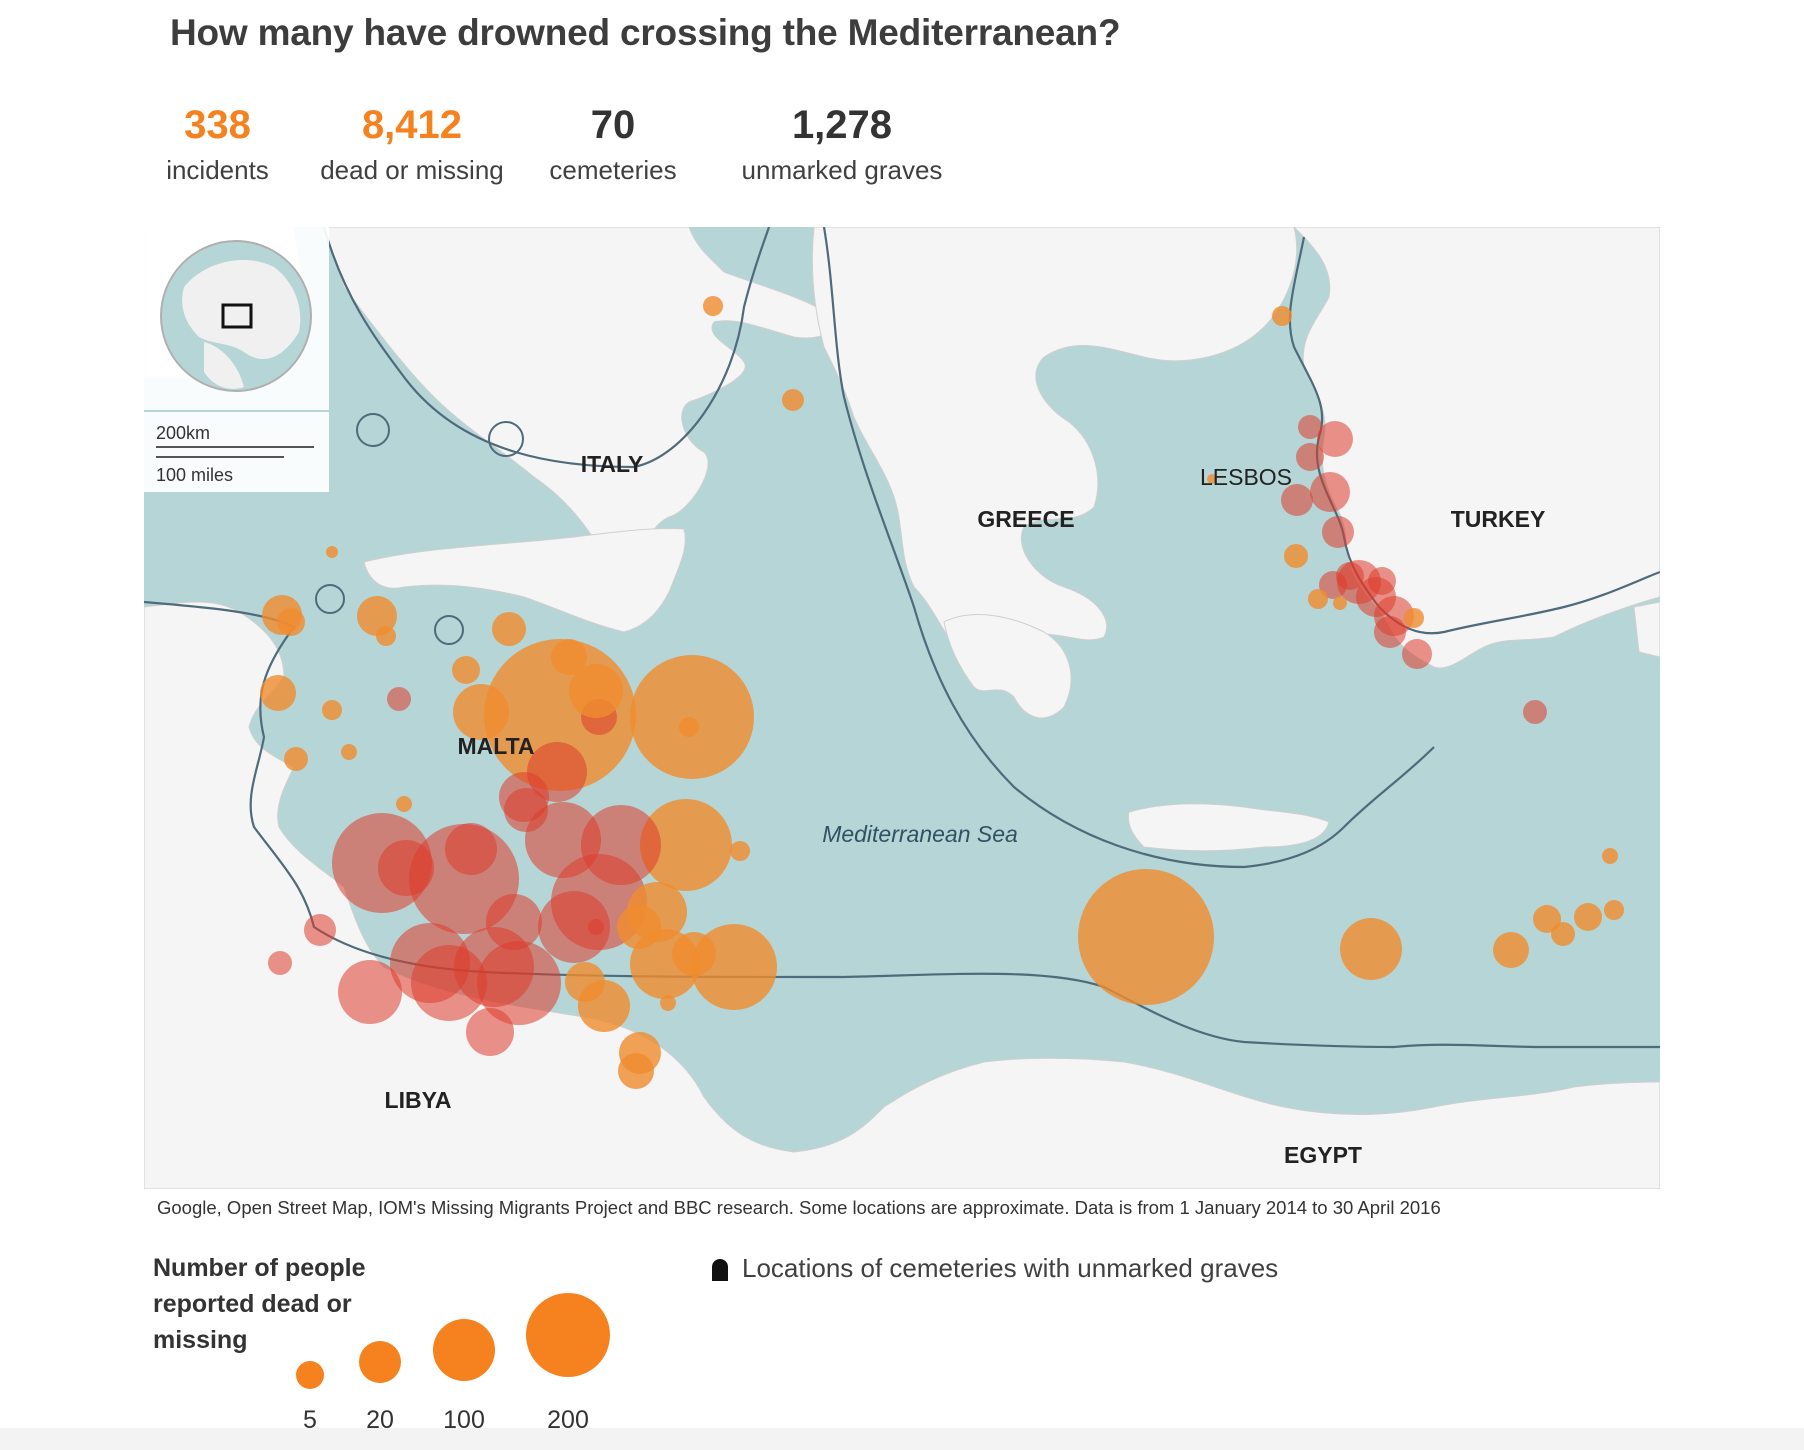 This screenshot has width=1804, height=1450. Describe the element at coordinates (495, 746) in the screenshot. I see `label-malta: MALTA` at that location.